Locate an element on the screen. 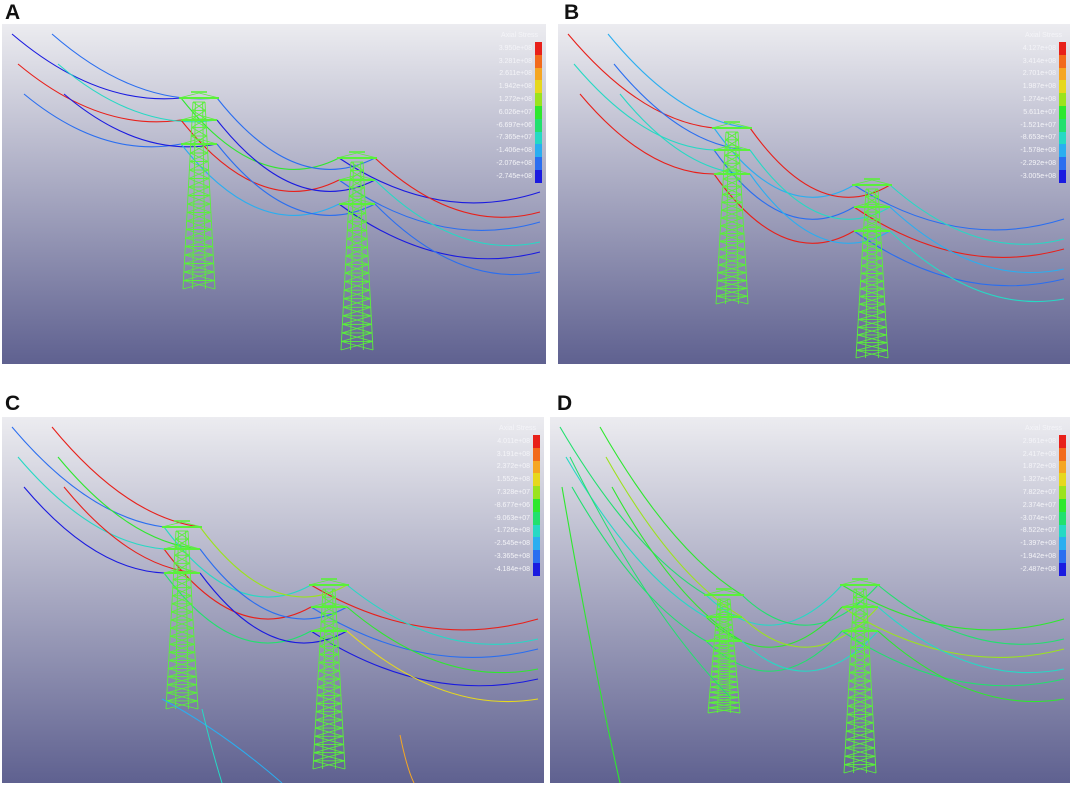 The height and width of the screenshot is (785, 1072). legend-row: -2.292e+08 is located at coordinates (1027, 163).